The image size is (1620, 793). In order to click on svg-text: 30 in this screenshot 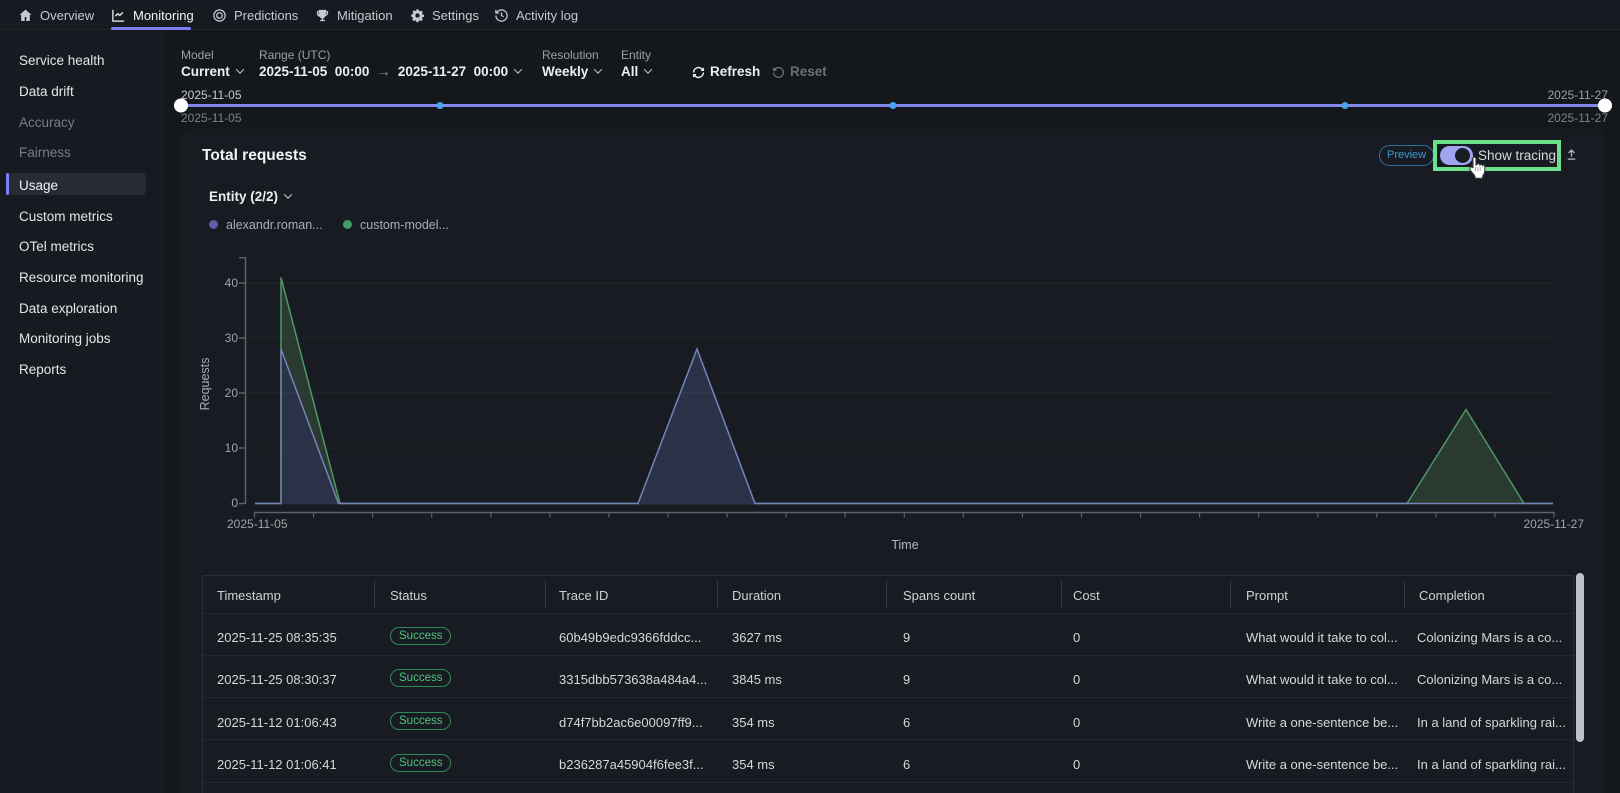, I will do `click(232, 338)`.